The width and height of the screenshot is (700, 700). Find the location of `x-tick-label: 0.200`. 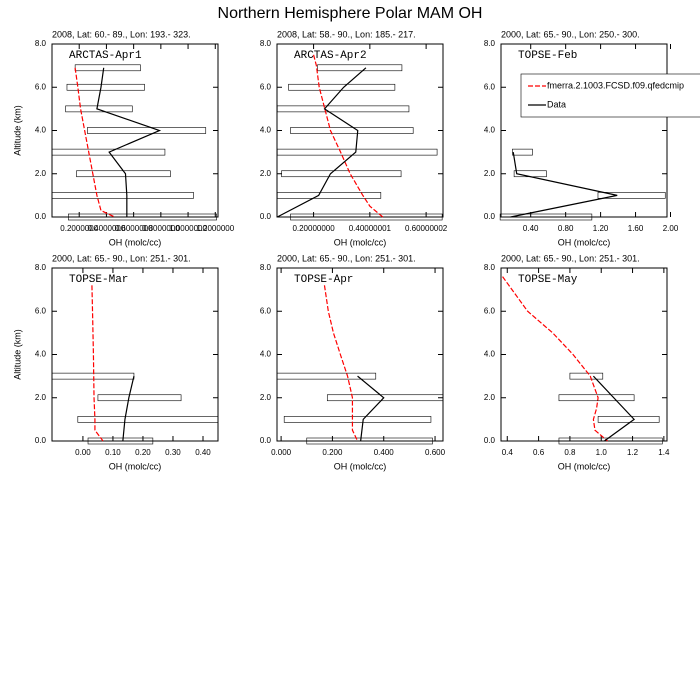

x-tick-label: 0.200 is located at coordinates (332, 452).